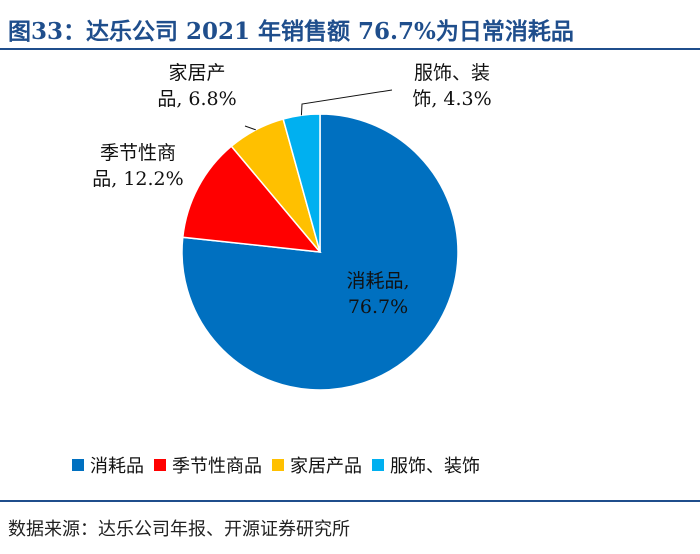 This screenshot has width=700, height=554. I want to click on figure-title: 图33：达乐公司 2021 年销售额 76.7%为日常消耗品, so click(291, 31).